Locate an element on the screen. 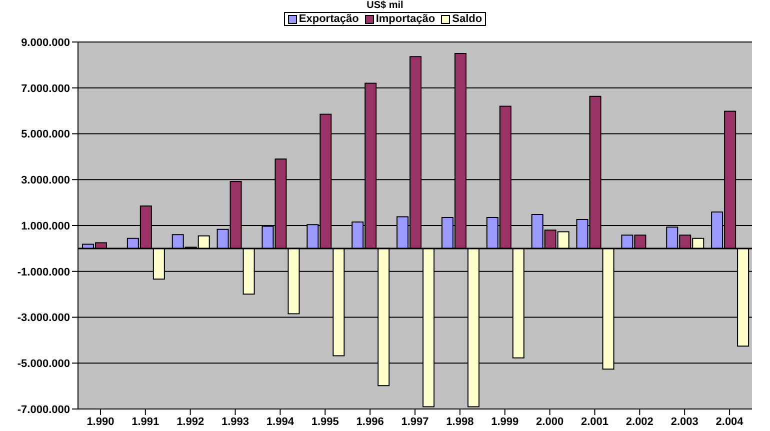 This screenshot has width=770, height=431. x-tick-label: 1.994 is located at coordinates (280, 422).